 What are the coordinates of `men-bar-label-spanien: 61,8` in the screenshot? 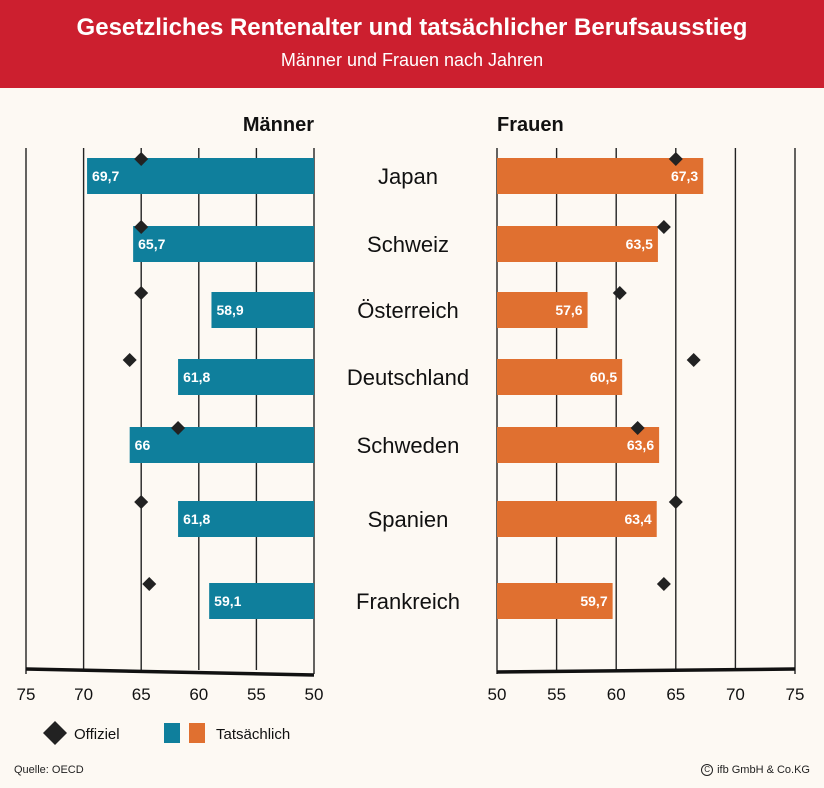 It's located at (196, 519).